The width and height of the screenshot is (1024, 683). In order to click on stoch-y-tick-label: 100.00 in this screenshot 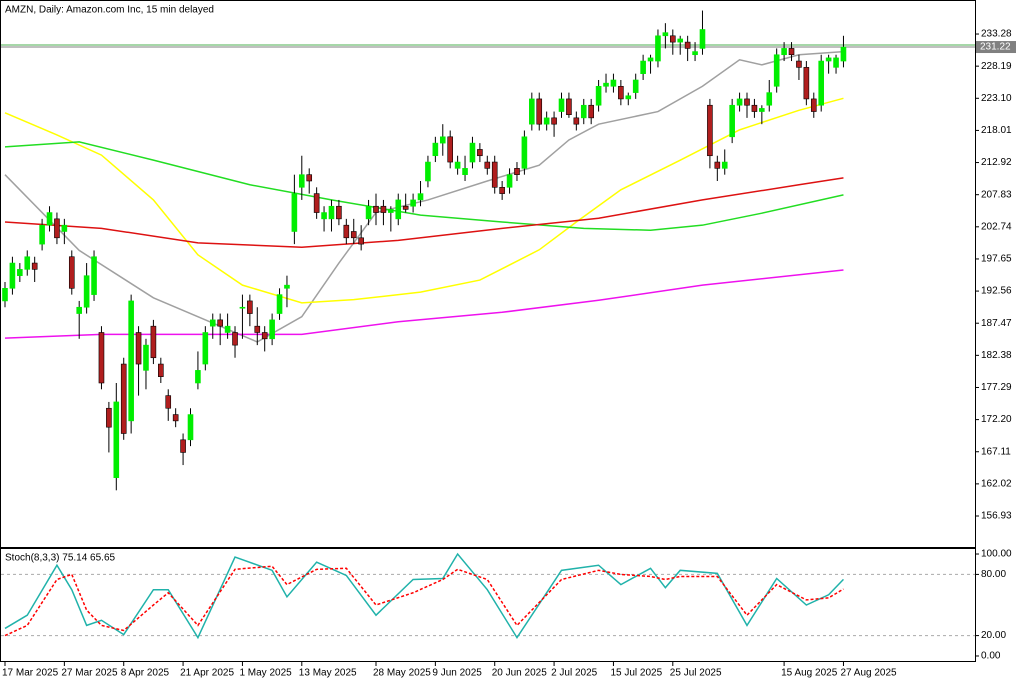, I will do `click(996, 554)`.